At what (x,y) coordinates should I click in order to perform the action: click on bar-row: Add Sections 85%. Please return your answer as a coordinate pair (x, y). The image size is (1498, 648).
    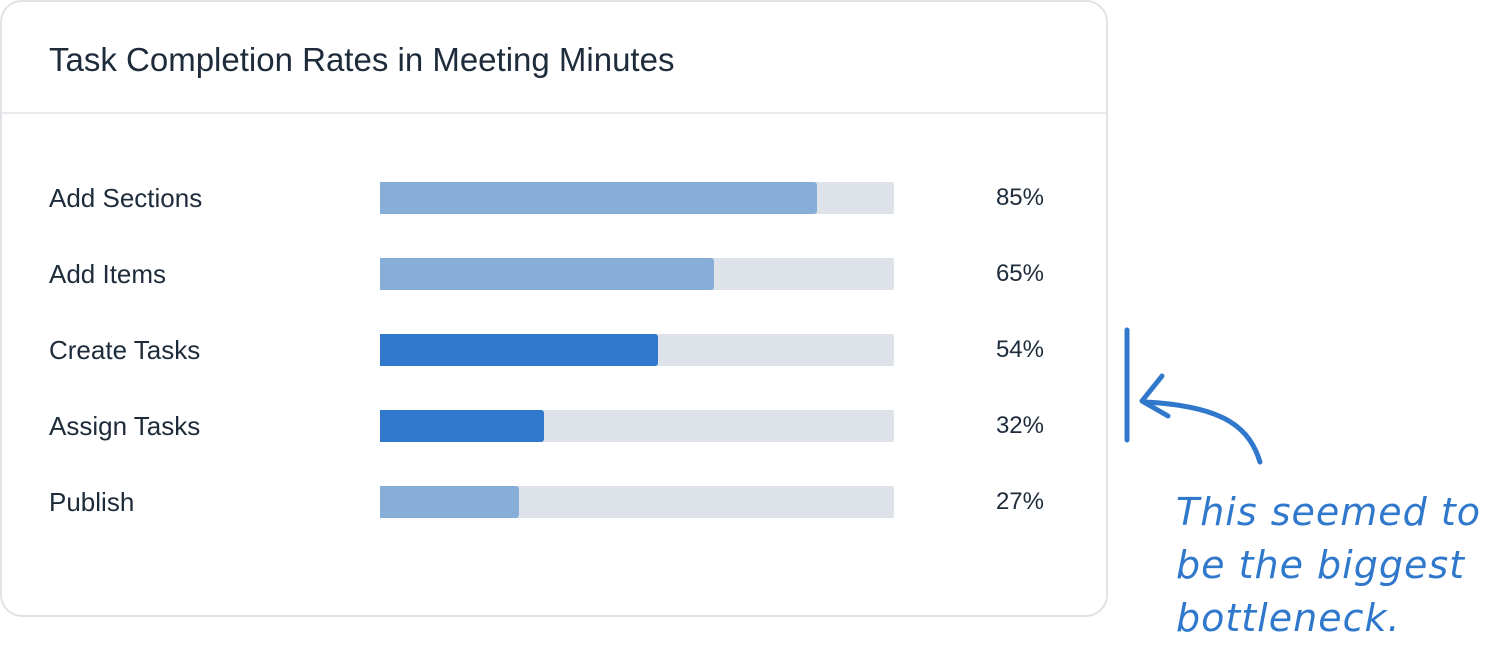
    Looking at the image, I should click on (554, 198).